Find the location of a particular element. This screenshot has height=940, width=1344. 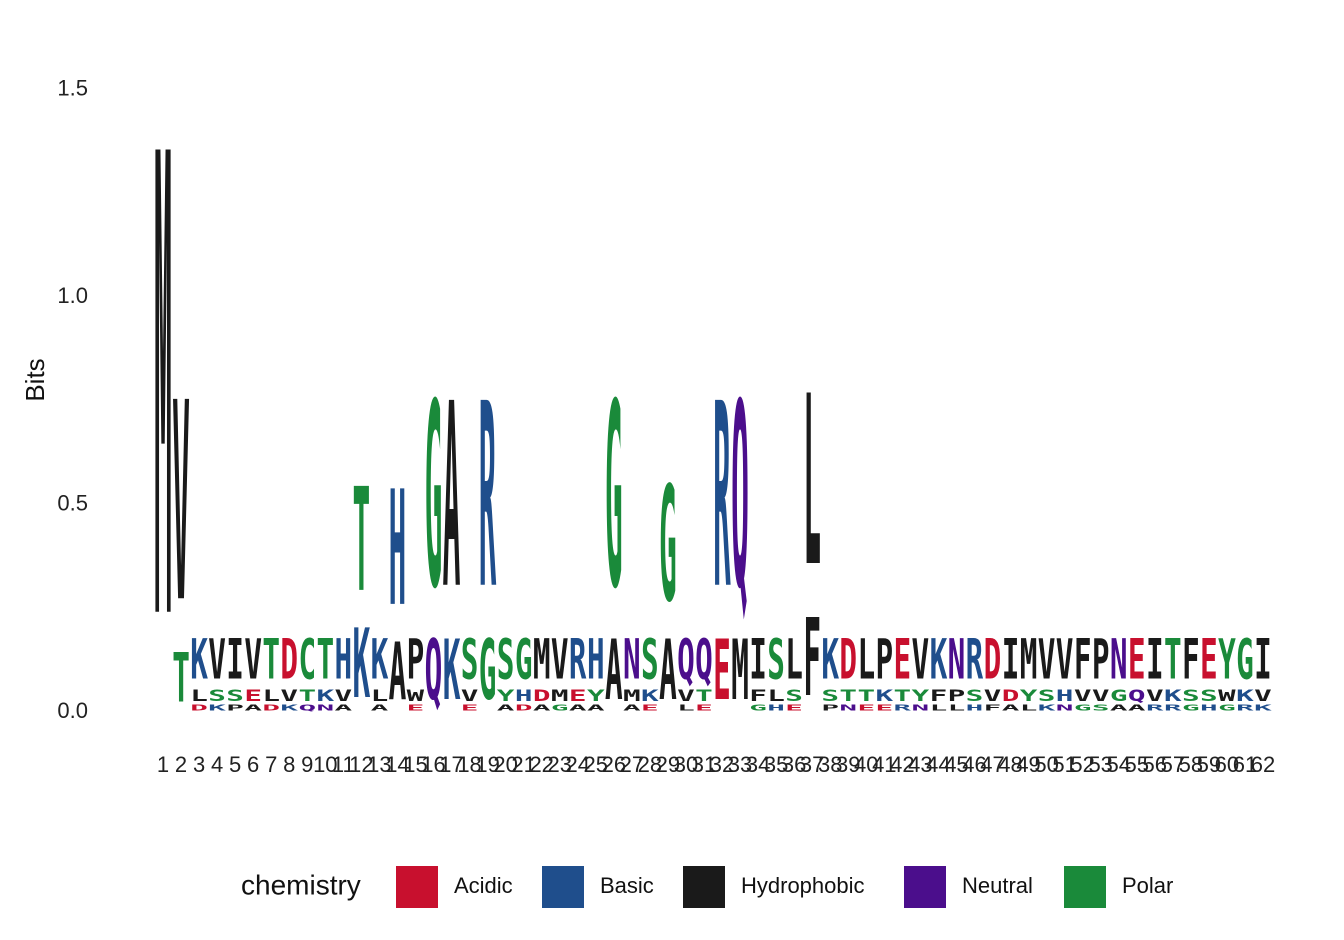

logo-stack: NTD is located at coordinates (848, 670).